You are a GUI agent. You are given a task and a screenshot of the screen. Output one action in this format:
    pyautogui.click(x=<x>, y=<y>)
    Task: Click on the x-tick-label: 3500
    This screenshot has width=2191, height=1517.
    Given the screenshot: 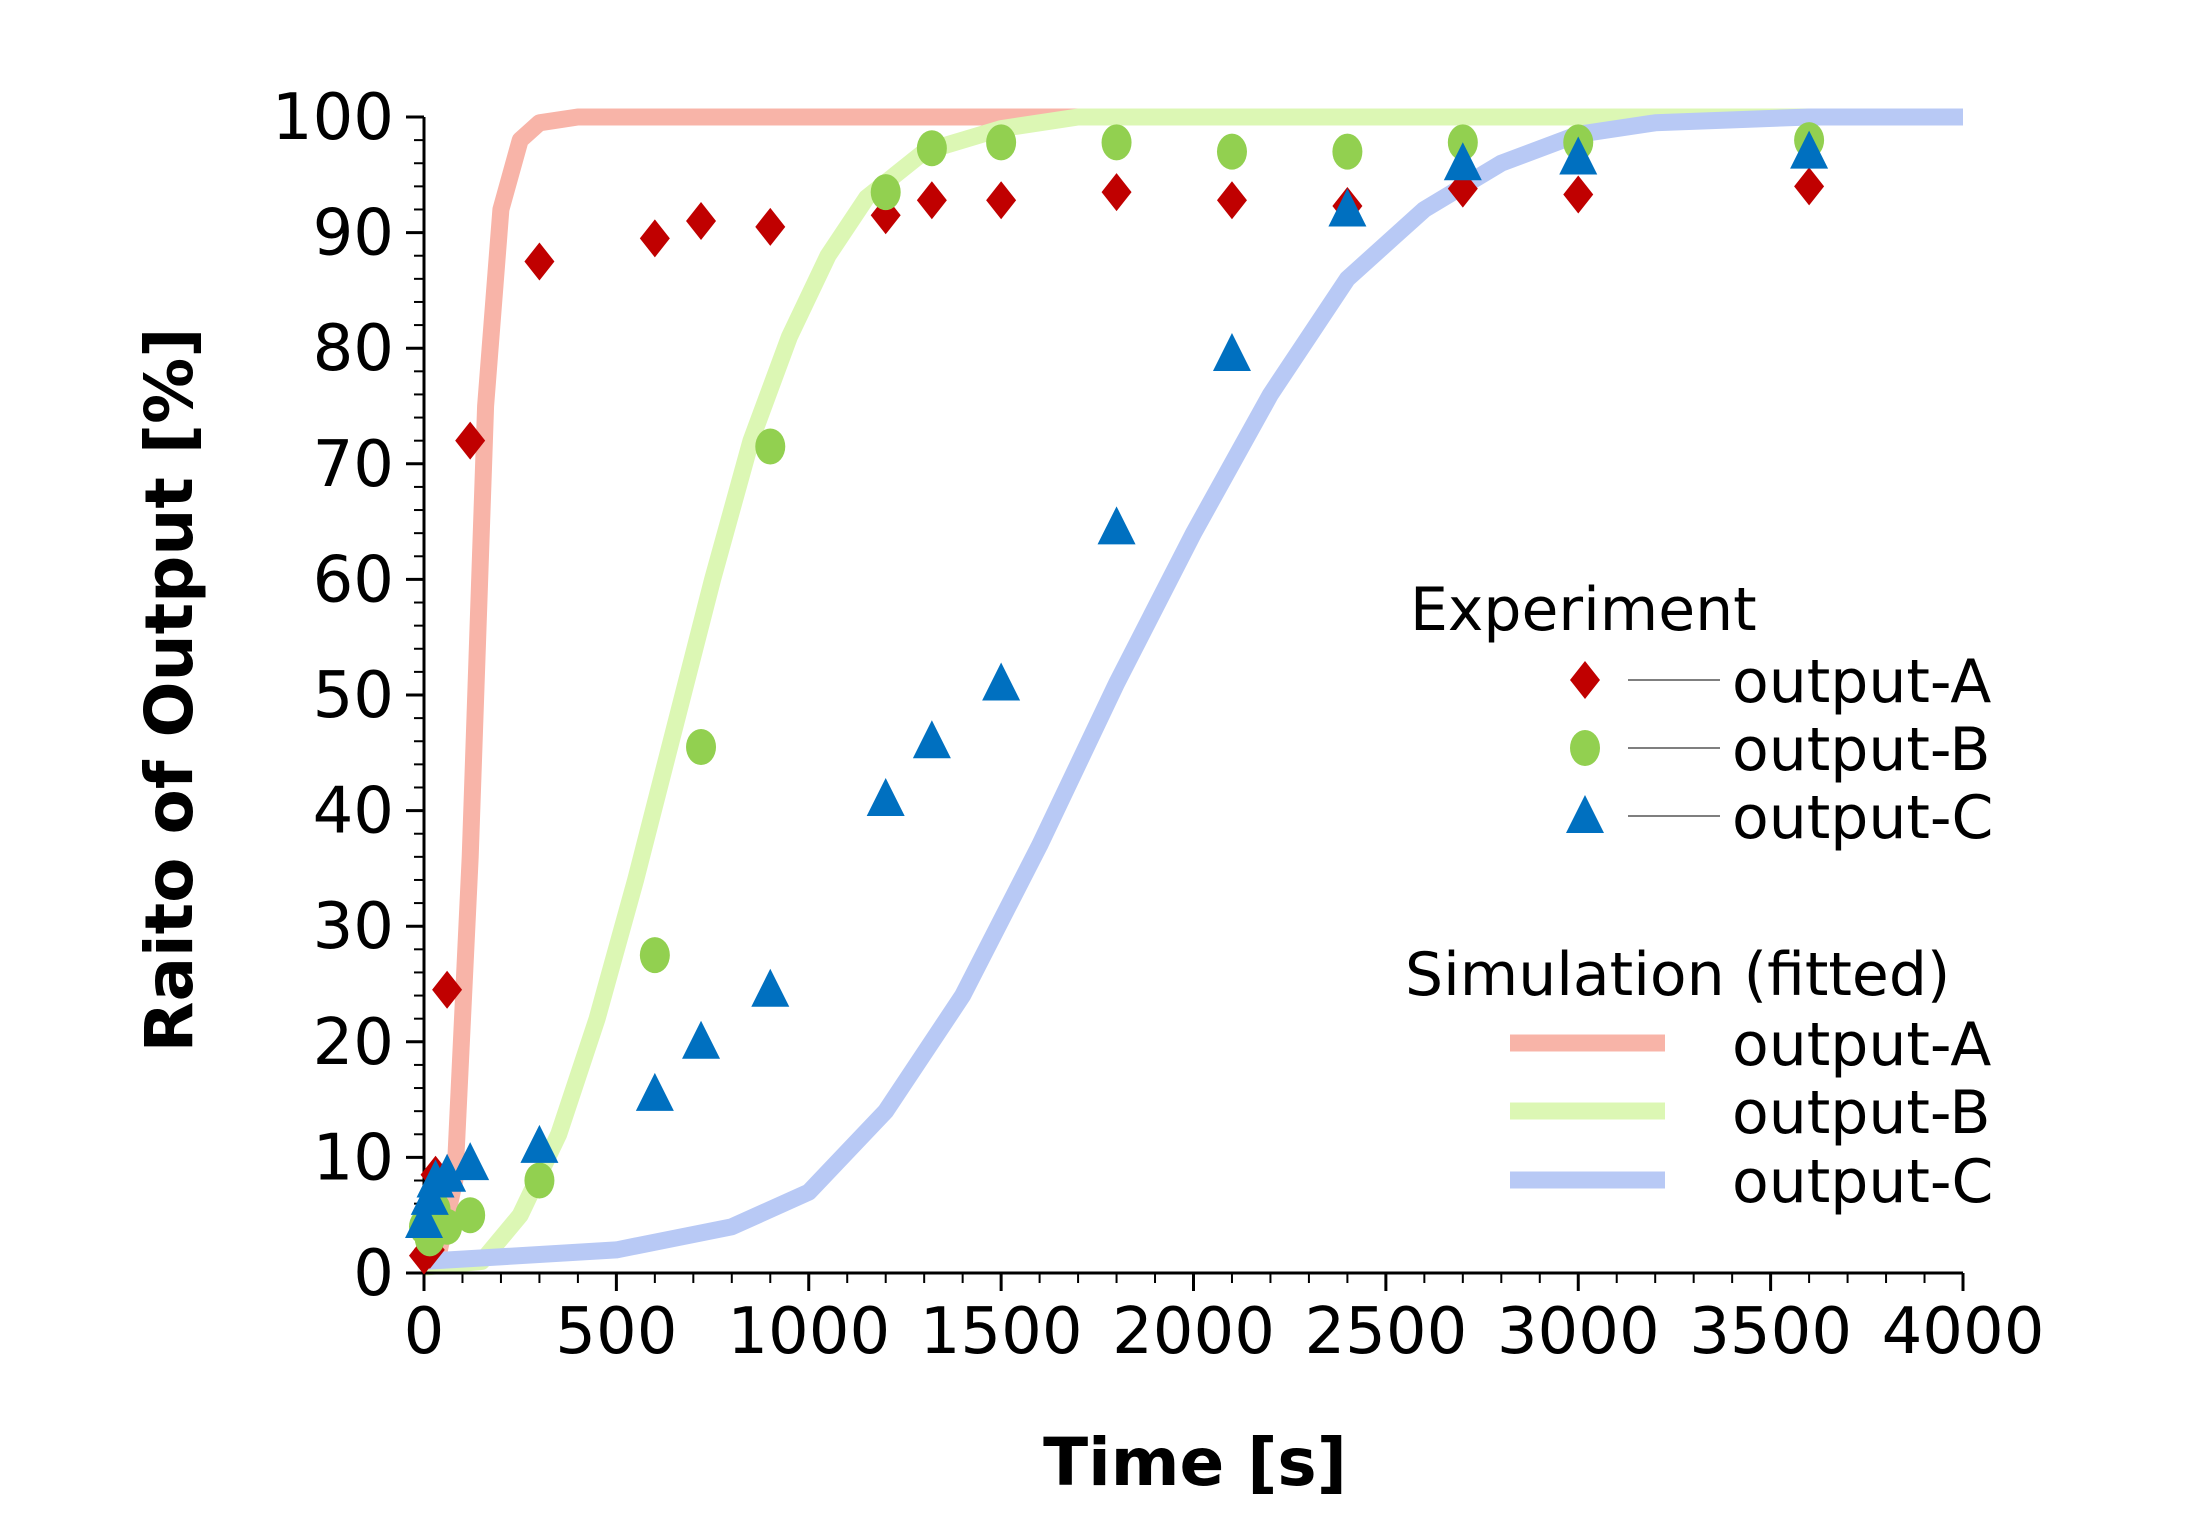 What is the action you would take?
    pyautogui.click(x=1770, y=1332)
    